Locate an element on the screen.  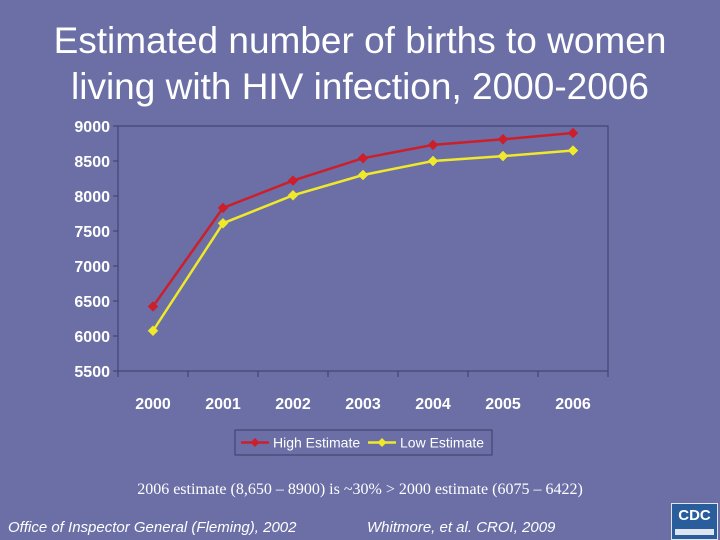
x-tick-label: 2000 is located at coordinates (153, 404).